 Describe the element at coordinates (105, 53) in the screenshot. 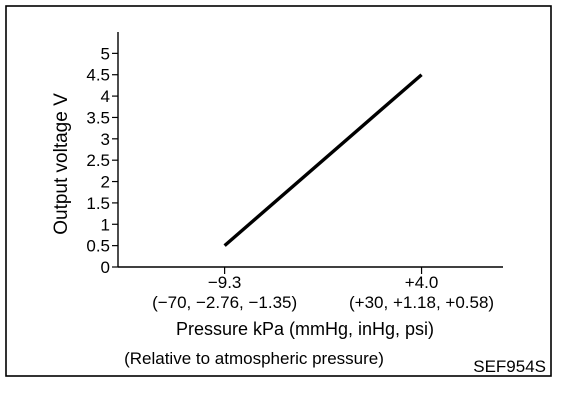

I see `y-tick-label: 5` at that location.